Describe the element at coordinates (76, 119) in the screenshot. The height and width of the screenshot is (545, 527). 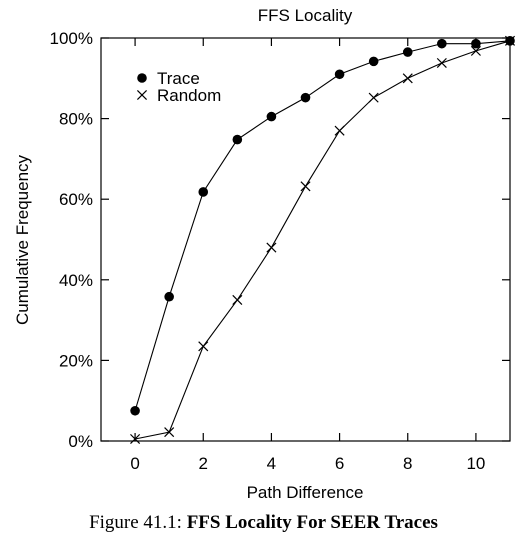
I see `y-tick-label: 80%` at that location.